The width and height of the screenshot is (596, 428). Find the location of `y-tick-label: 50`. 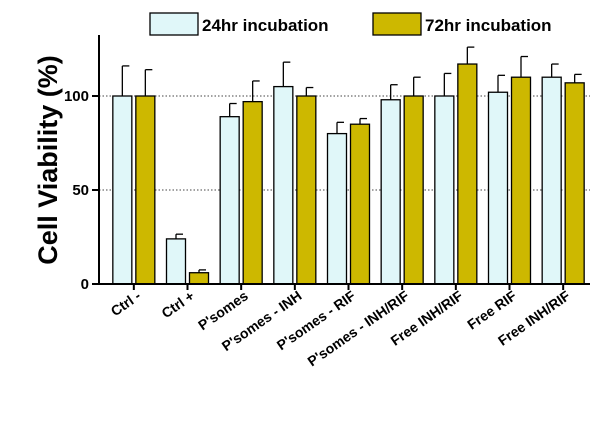

y-tick-label: 50 is located at coordinates (80, 190).